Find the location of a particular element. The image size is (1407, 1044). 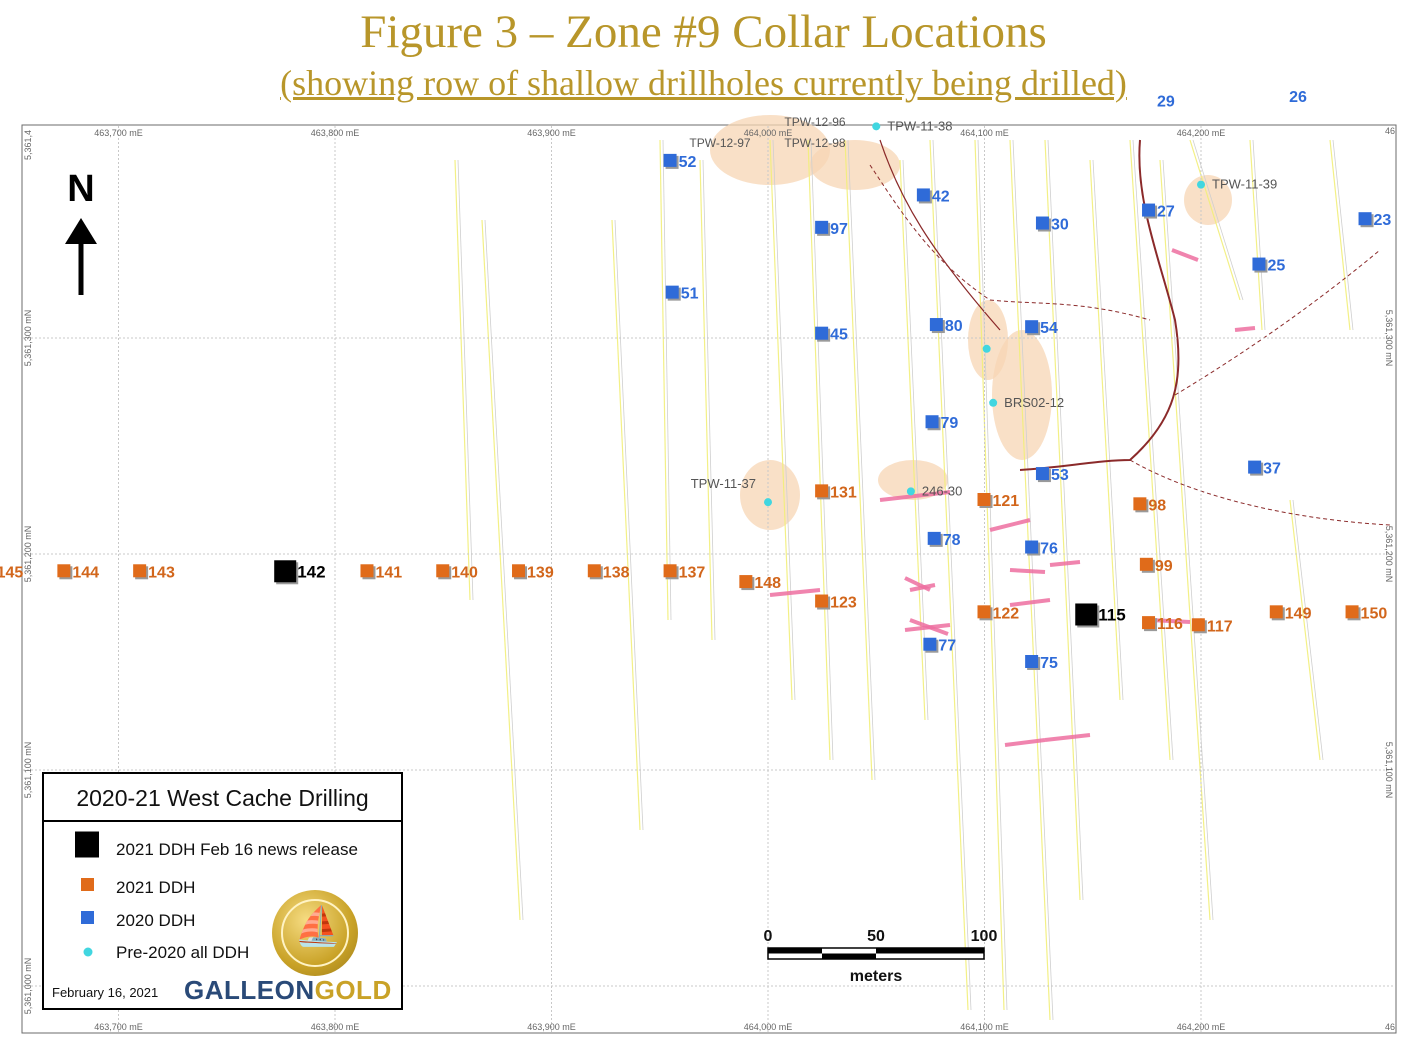

collar-2021-label: 131 is located at coordinates (843, 492).